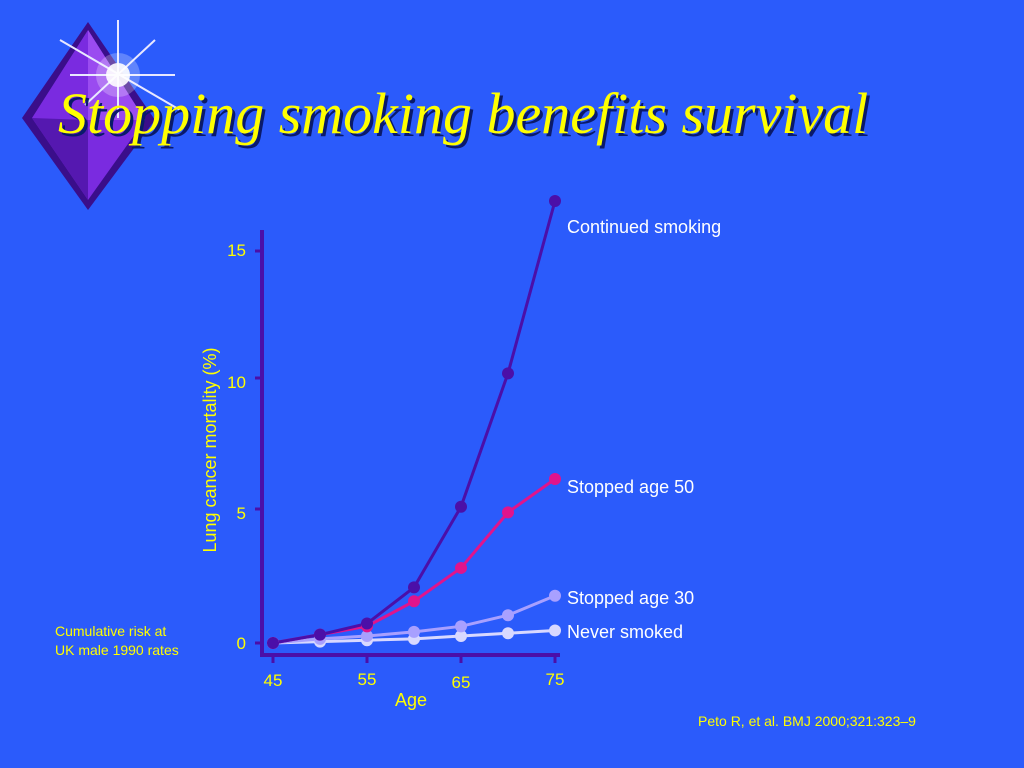 The image size is (1024, 768). Describe the element at coordinates (117, 650) in the screenshot. I see `note-line-2: UK male 1990 rates` at that location.